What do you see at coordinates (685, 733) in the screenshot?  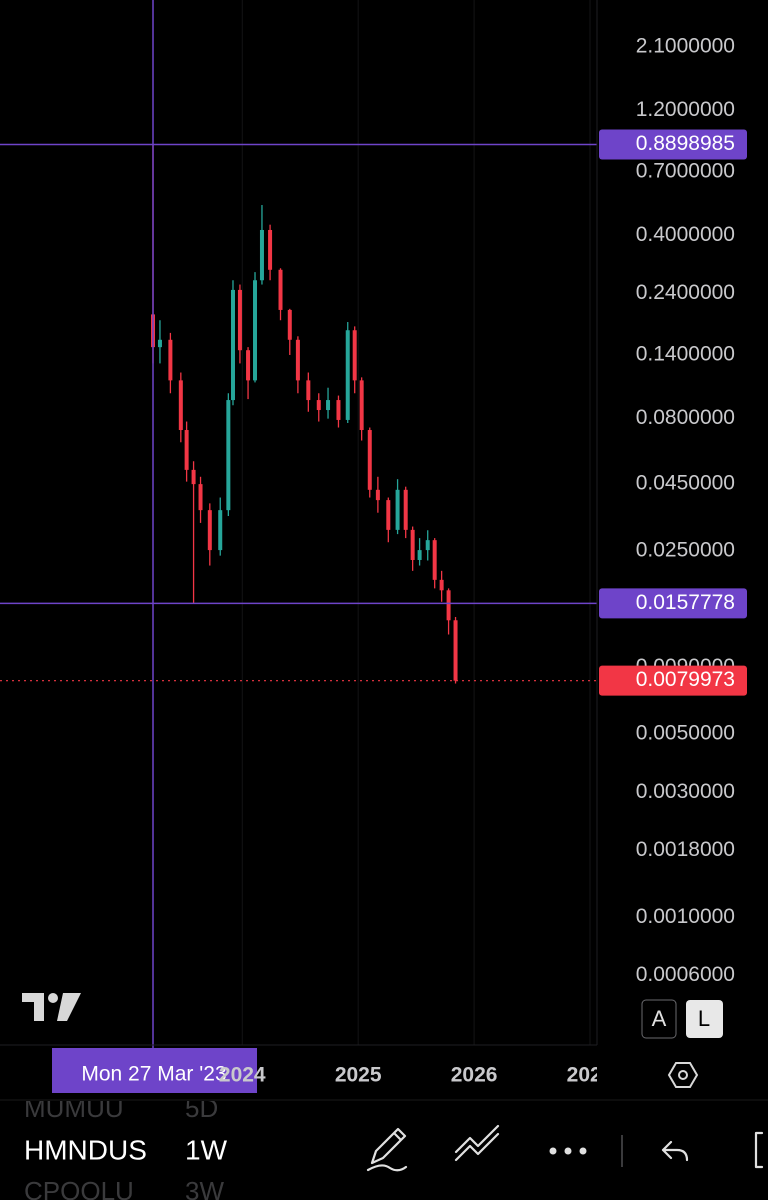 I see `y-tick-label: 0.0050000` at bounding box center [685, 733].